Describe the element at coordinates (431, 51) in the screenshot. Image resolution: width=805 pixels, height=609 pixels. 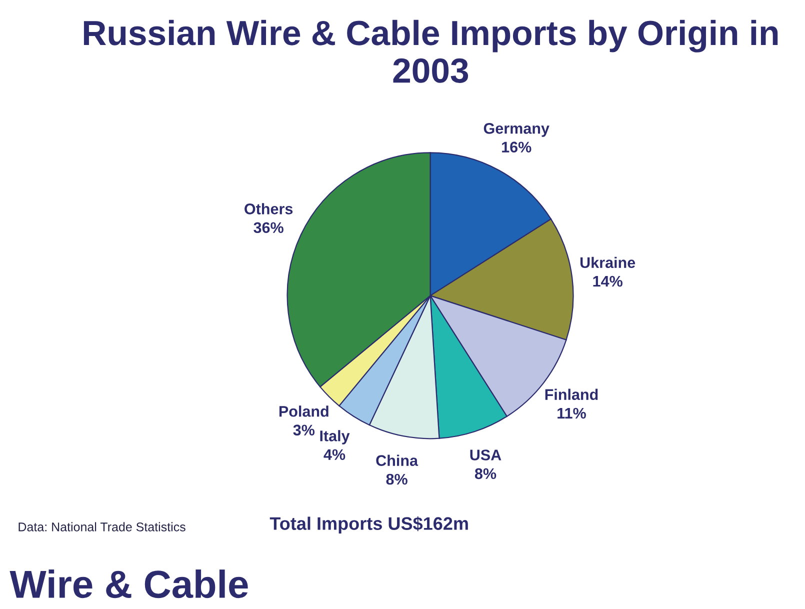
I see `chart-title: Russian Wire & Cable Imports by Origin in 2003` at that location.